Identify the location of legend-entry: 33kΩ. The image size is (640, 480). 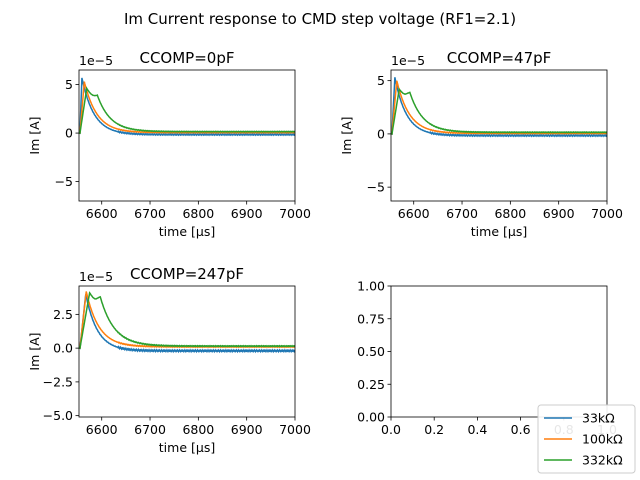
(598, 418).